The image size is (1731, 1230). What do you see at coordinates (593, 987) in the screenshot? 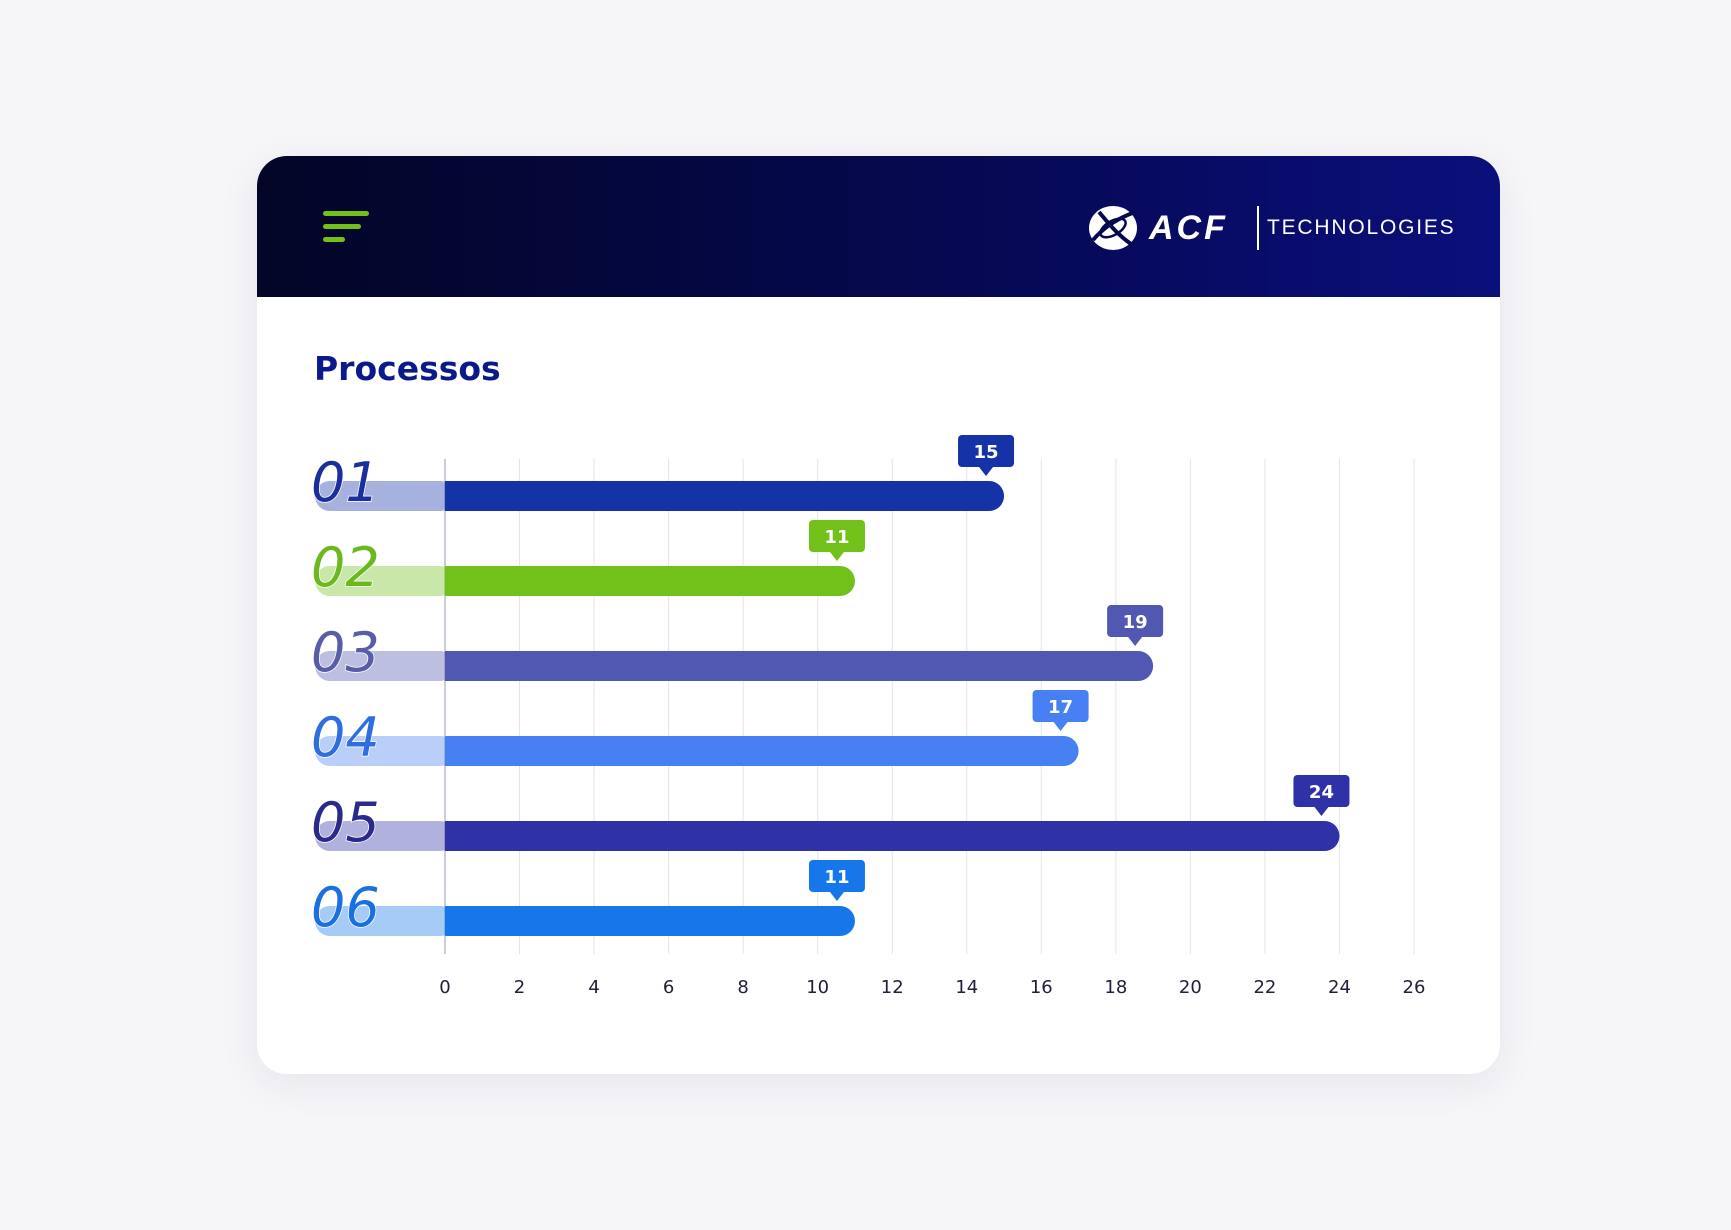
I see `x-tick-label: 4` at bounding box center [593, 987].